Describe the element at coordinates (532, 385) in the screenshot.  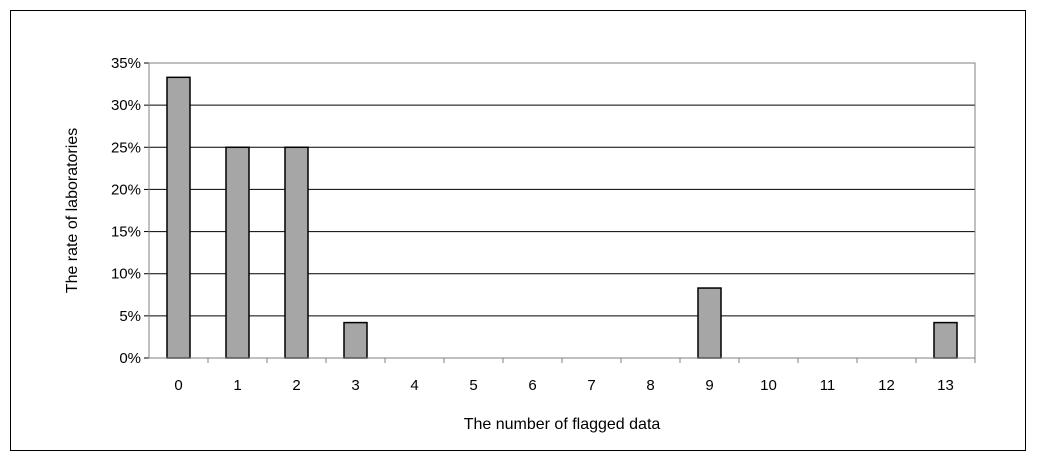
I see `x-tick-label: 6` at that location.